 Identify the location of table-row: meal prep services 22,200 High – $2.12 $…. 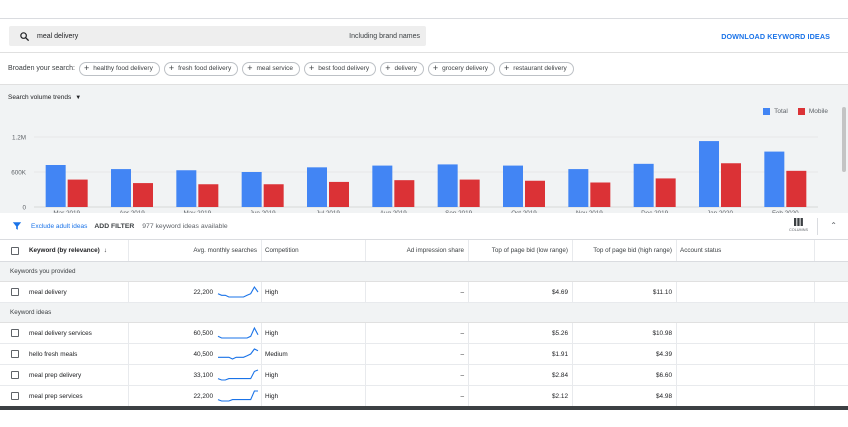
(424, 396).